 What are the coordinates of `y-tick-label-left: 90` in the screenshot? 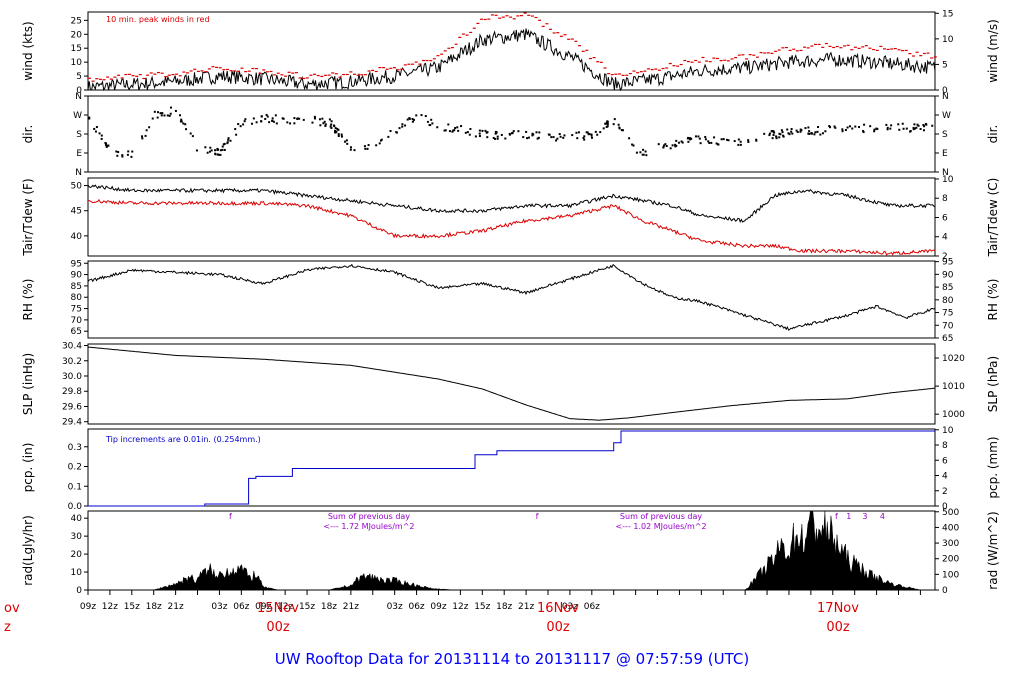 It's located at (77, 276).